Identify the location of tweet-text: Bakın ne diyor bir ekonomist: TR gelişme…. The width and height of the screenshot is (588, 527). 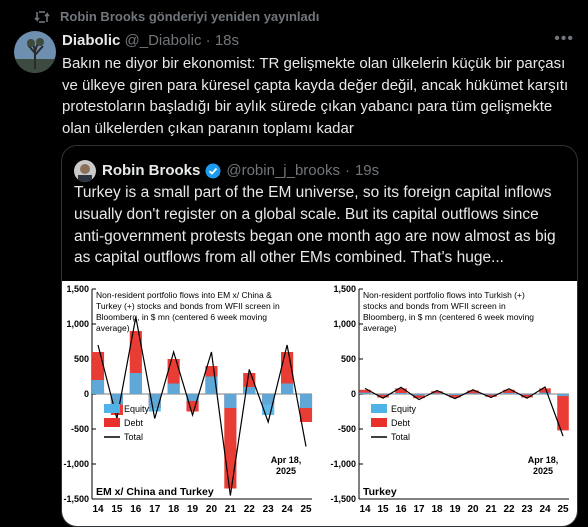
(315, 96).